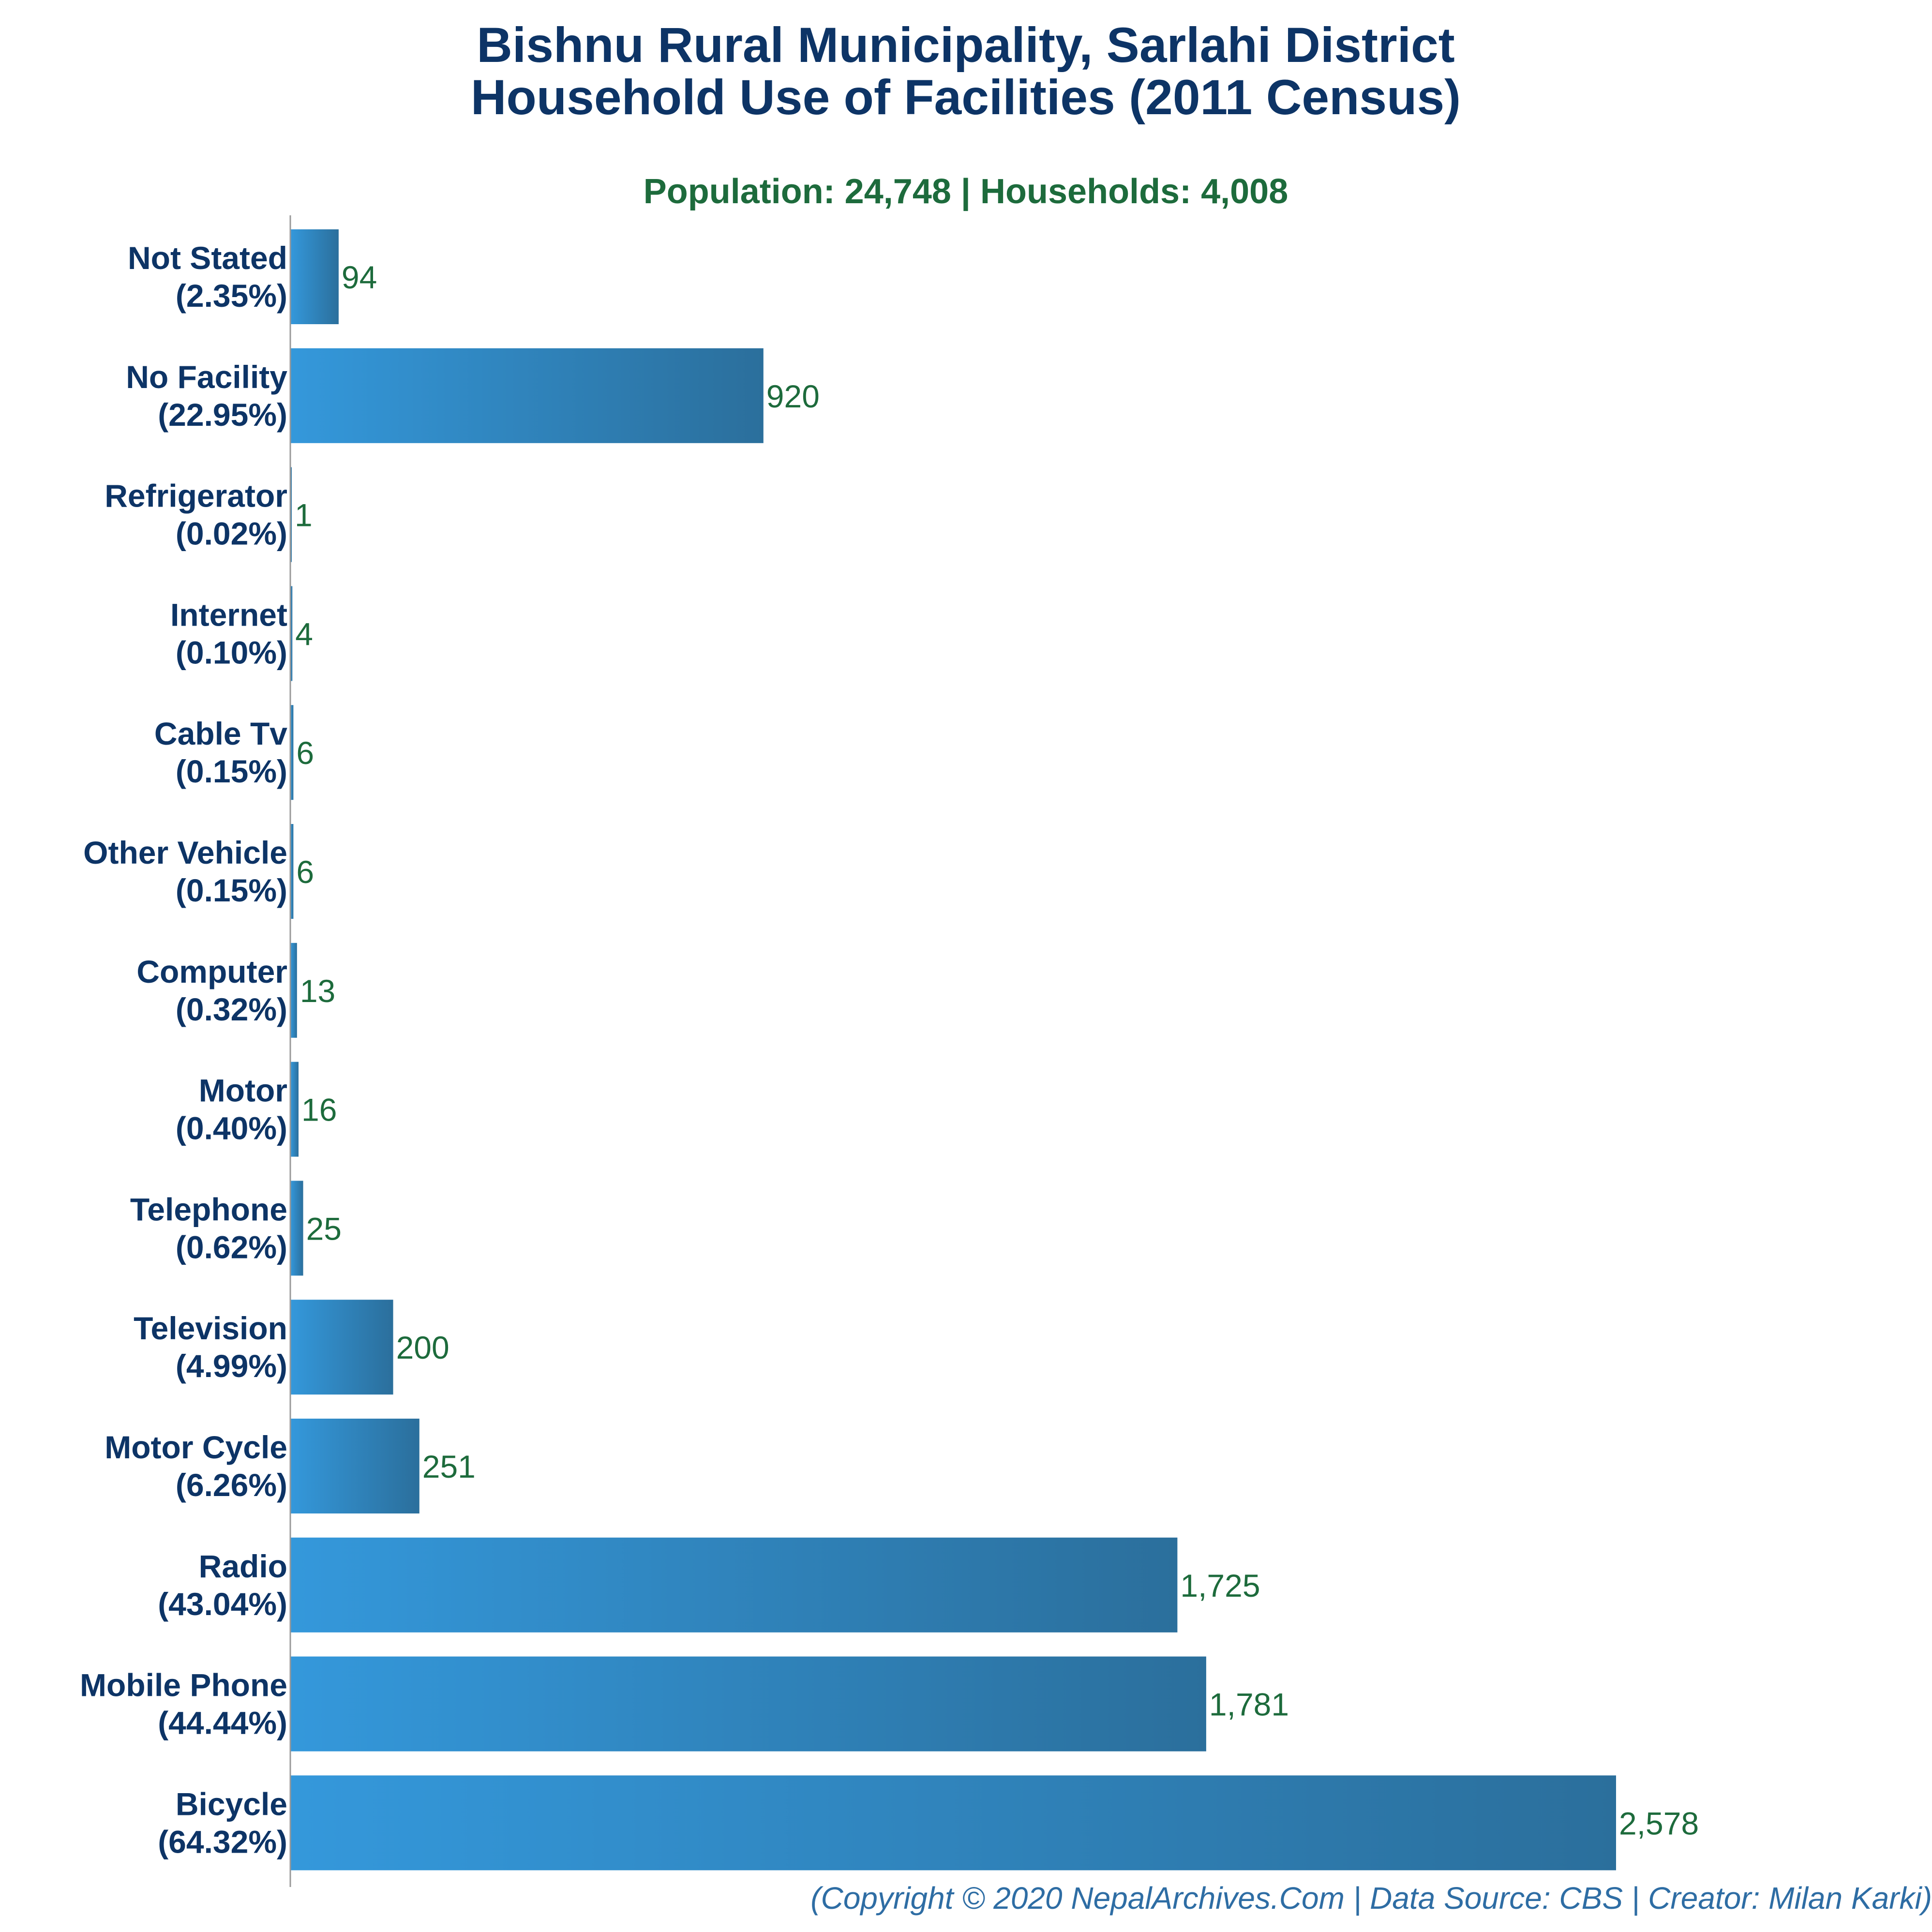 The image size is (1932, 1932). I want to click on category-label: Mobile Phone, so click(183, 1685).